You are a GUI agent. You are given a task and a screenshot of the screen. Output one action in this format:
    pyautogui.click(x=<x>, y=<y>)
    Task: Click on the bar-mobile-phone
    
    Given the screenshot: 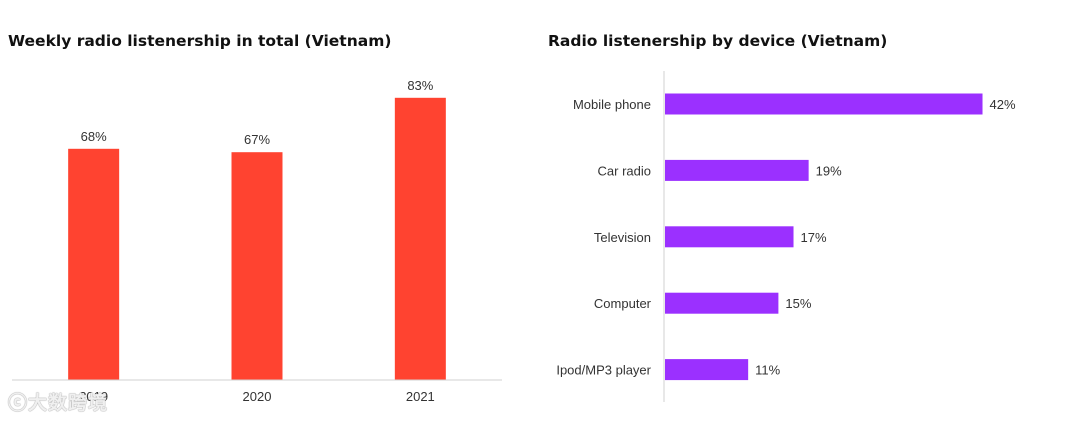 What is the action you would take?
    pyautogui.click(x=824, y=104)
    